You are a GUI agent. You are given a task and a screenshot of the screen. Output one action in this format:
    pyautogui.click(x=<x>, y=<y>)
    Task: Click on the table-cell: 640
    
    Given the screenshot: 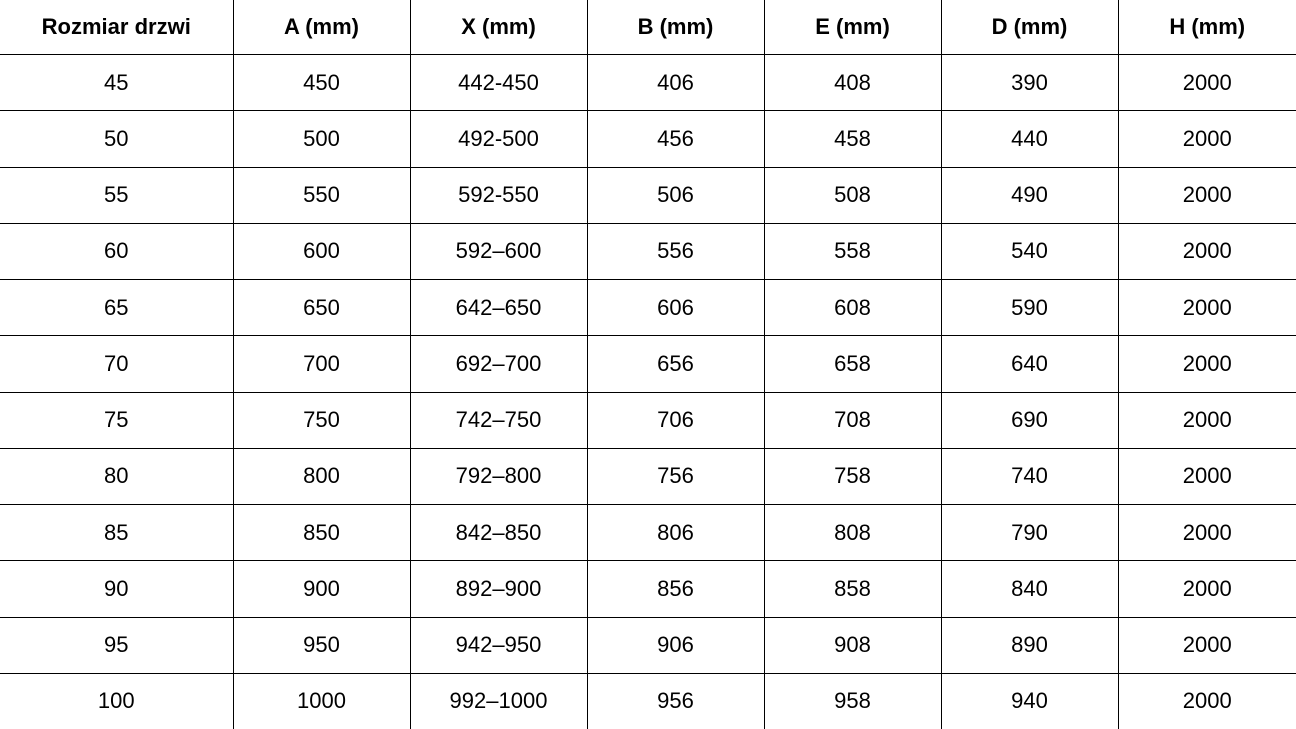 What is the action you would take?
    pyautogui.click(x=1029, y=364)
    